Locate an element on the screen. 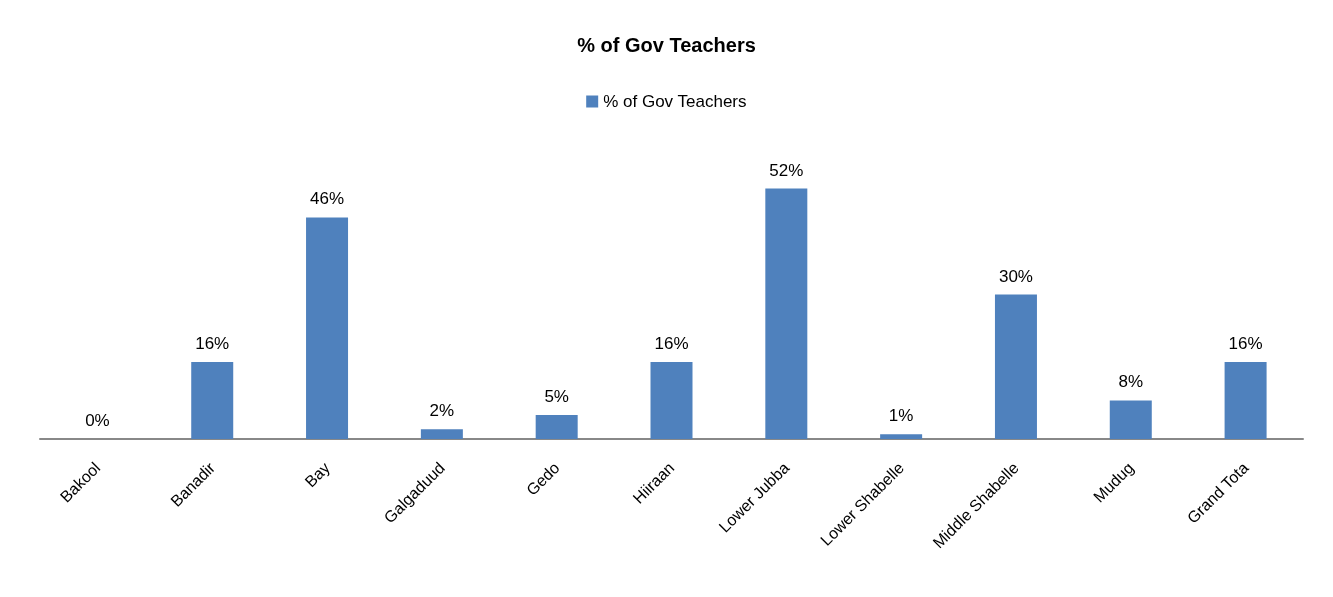 This screenshot has height=597, width=1333. data-label: 52% is located at coordinates (786, 170).